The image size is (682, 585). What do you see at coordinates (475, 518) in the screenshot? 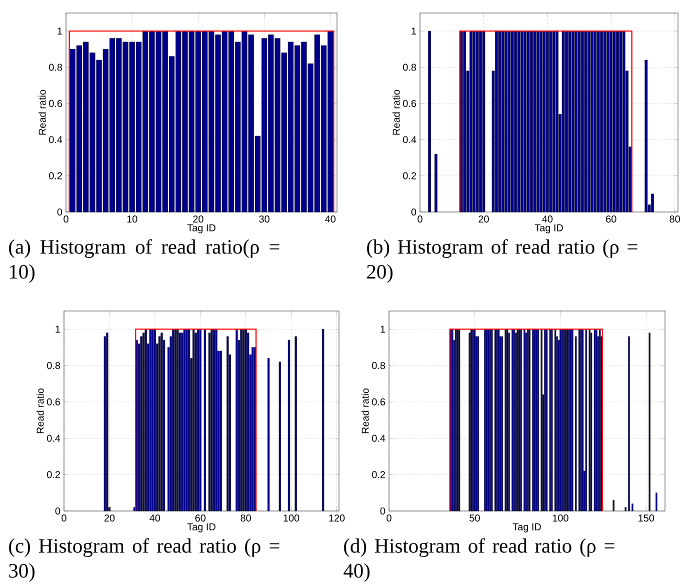
I see `x-tick-label: 50` at bounding box center [475, 518].